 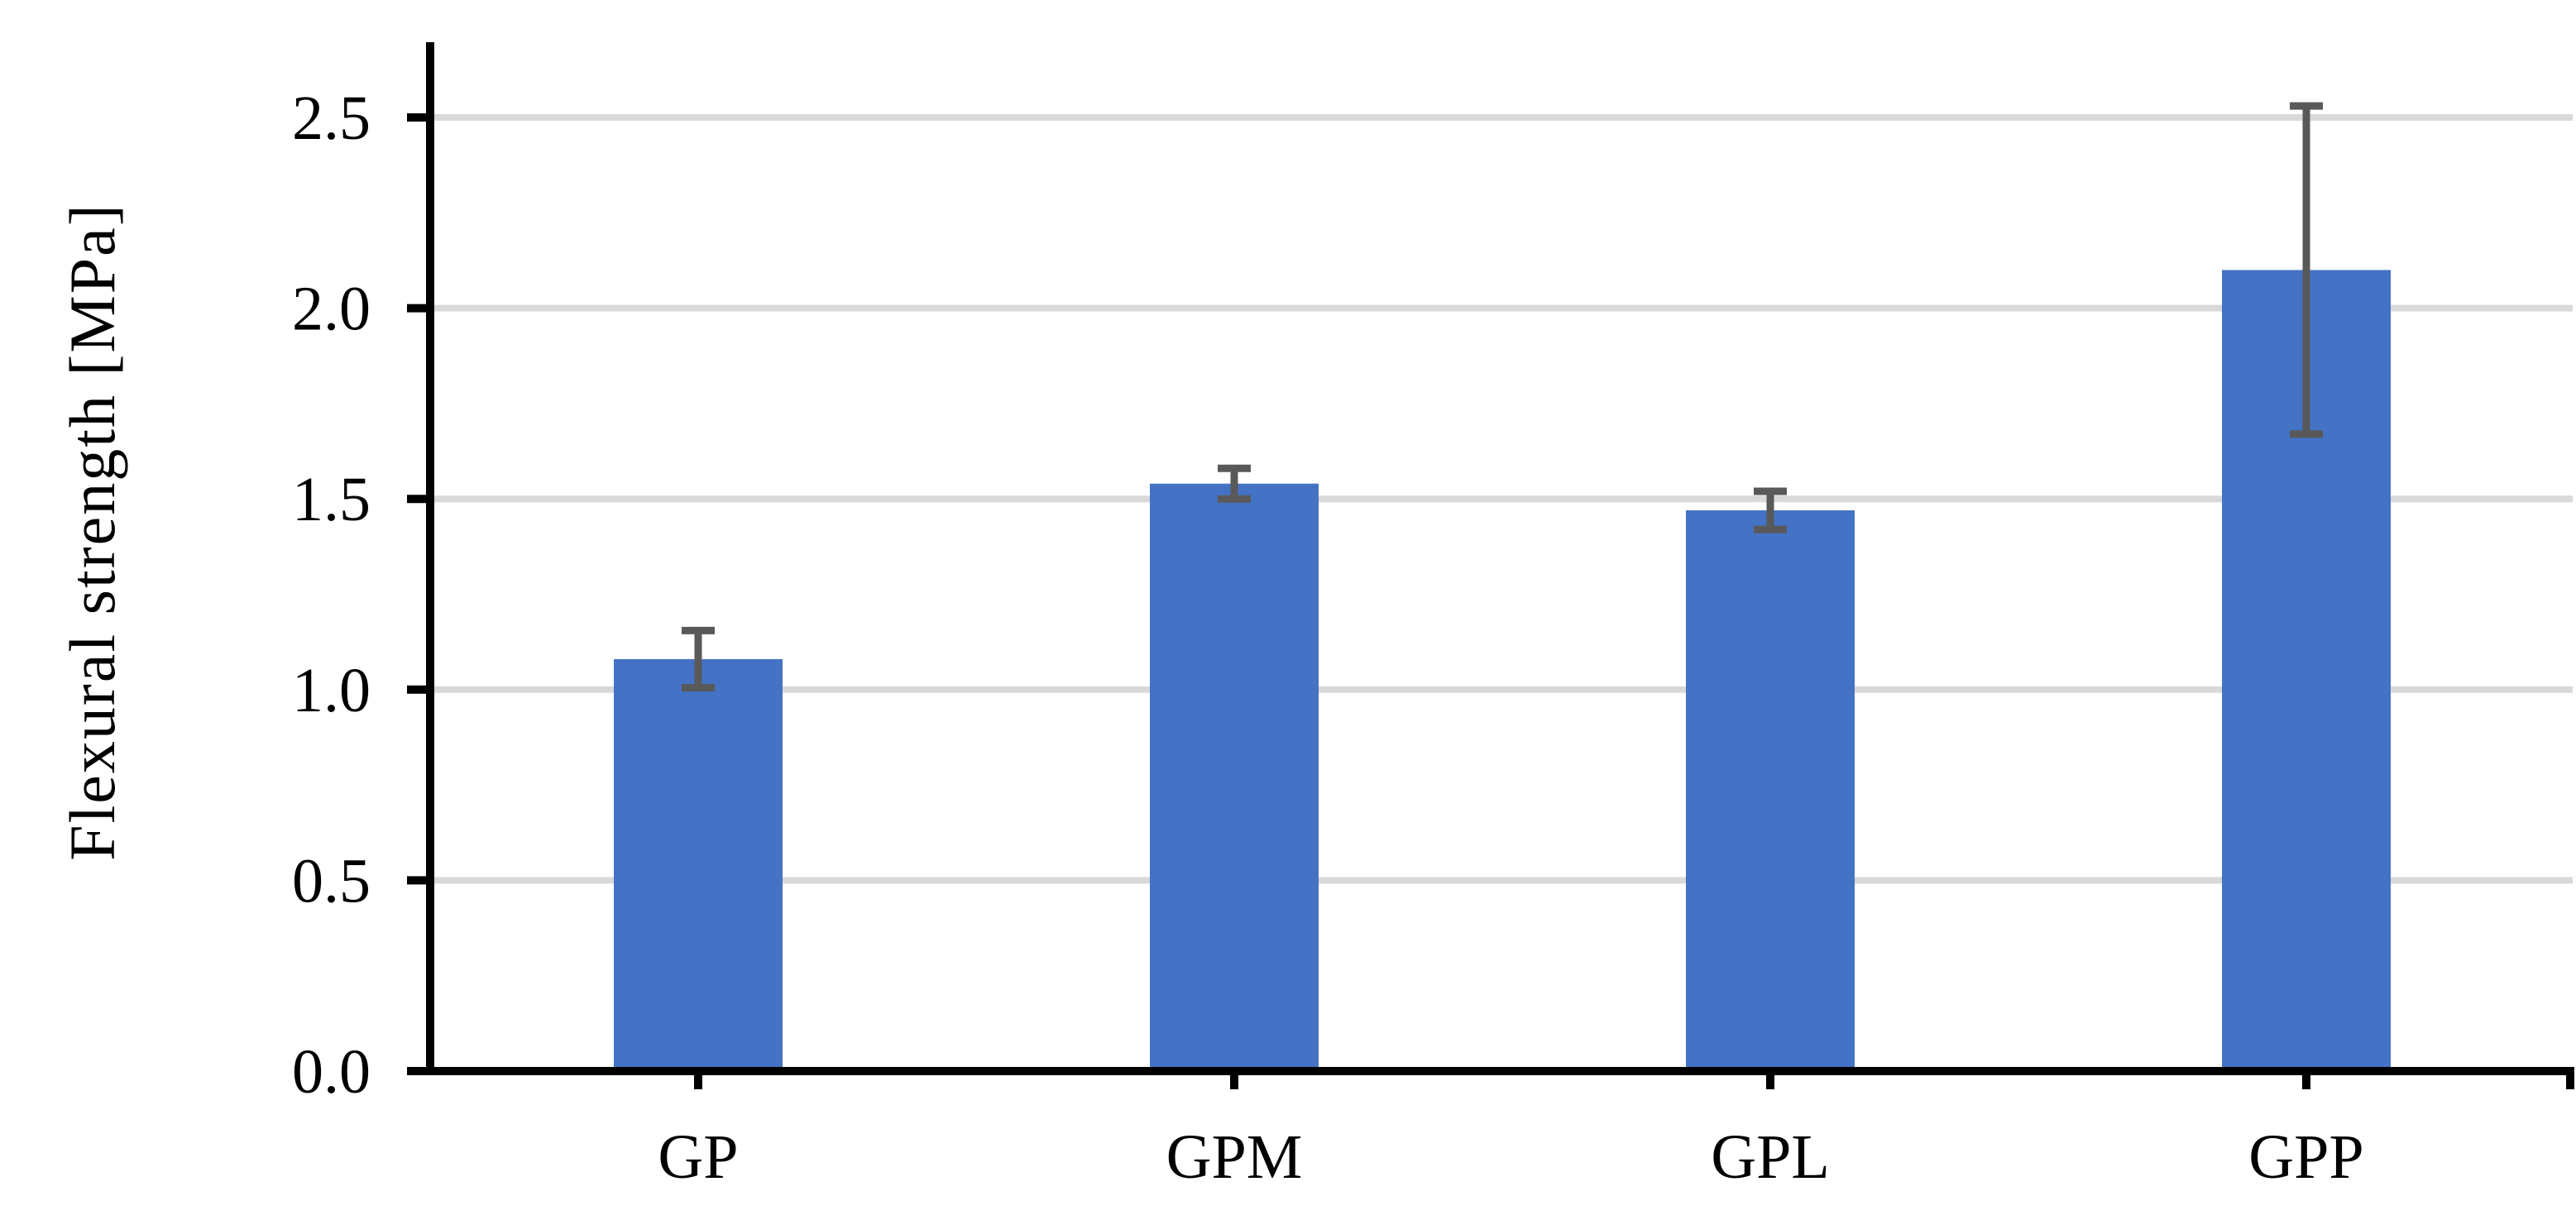 I want to click on y-tick-label-1.5: 1.5, so click(x=331, y=499).